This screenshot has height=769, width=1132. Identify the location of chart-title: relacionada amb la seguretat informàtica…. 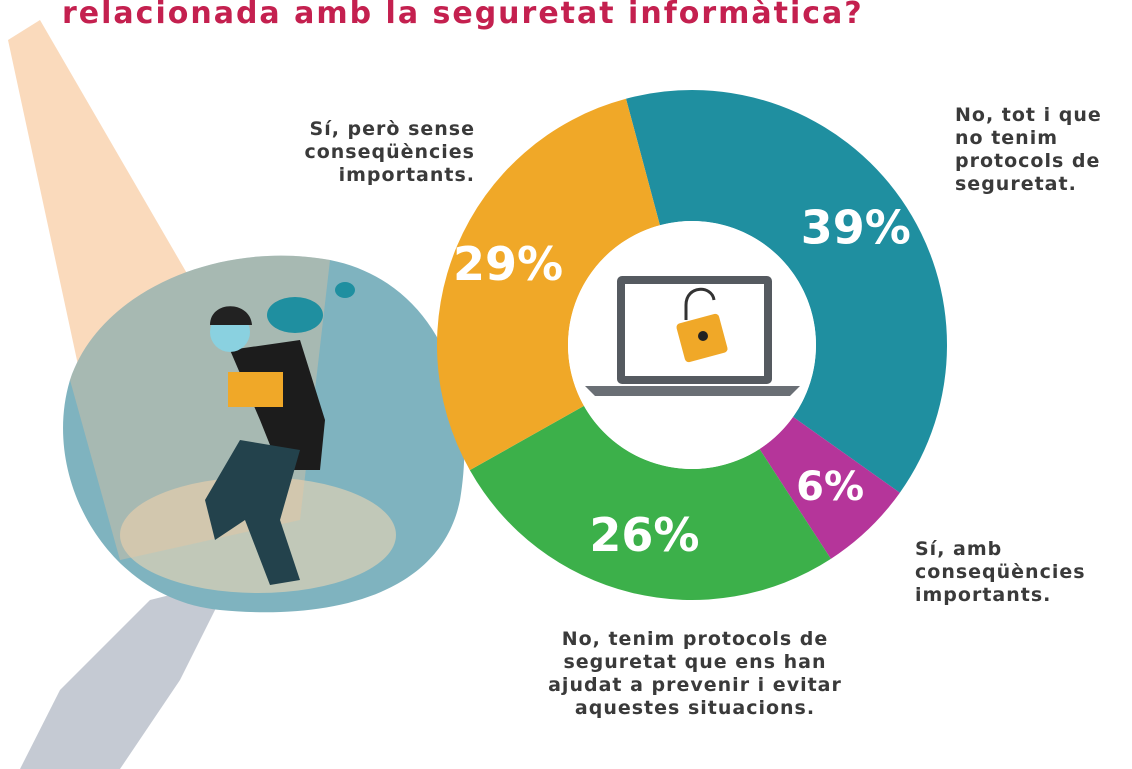
(463, 15).